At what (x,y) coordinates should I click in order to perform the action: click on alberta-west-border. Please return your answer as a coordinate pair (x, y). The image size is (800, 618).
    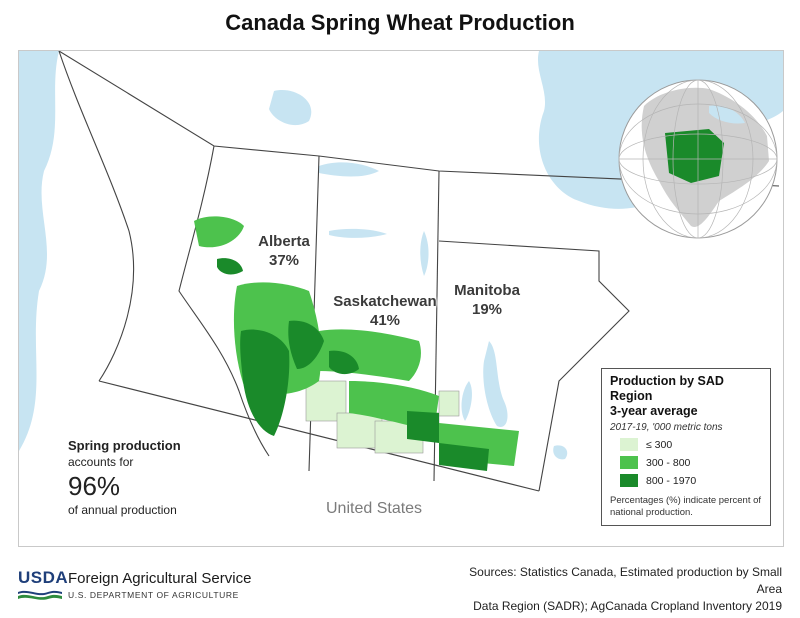
    Looking at the image, I should click on (224, 301).